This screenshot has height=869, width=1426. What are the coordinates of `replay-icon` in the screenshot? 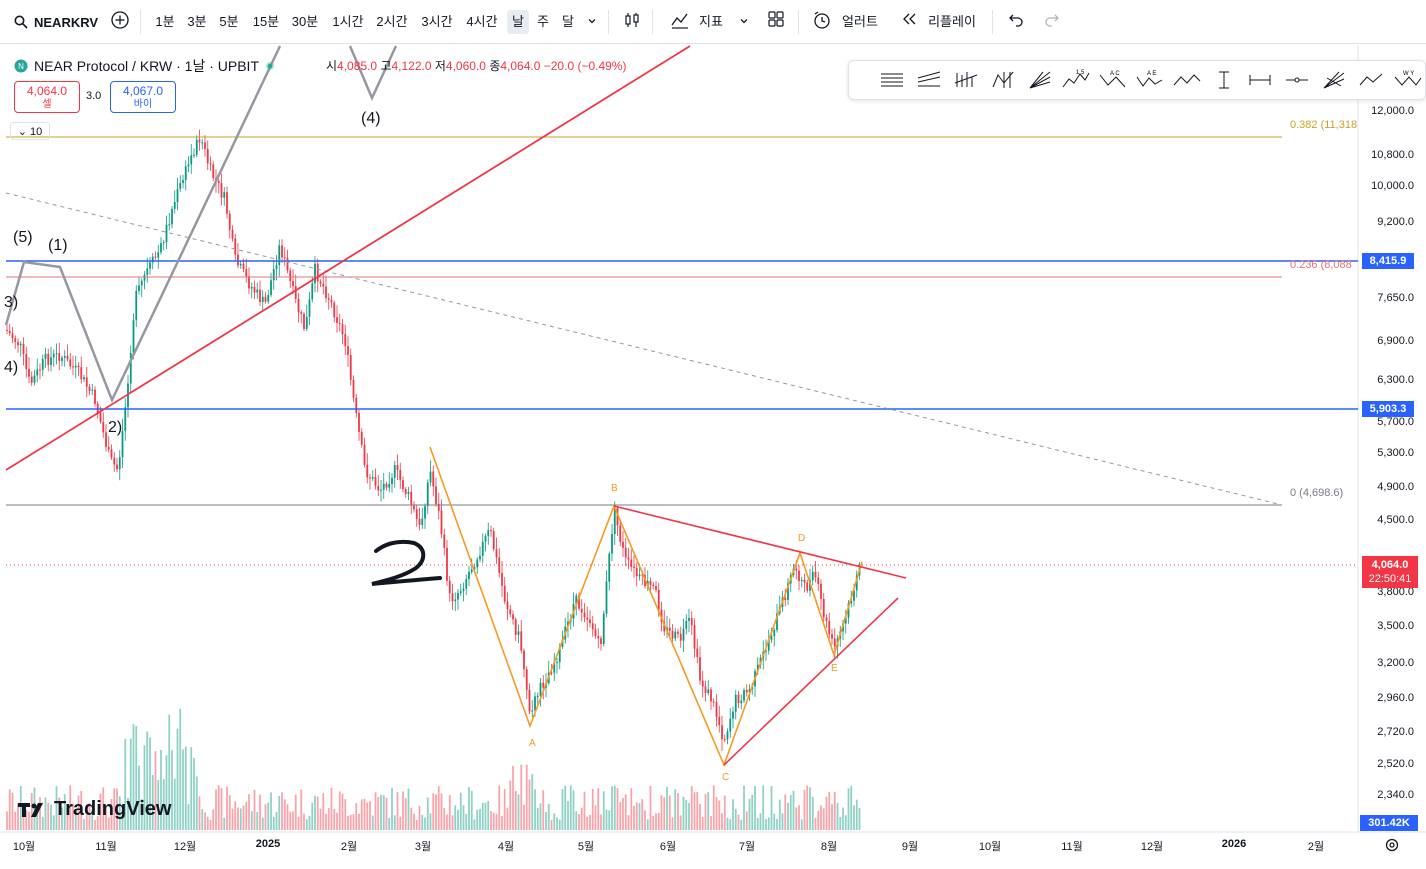 It's located at (909, 22).